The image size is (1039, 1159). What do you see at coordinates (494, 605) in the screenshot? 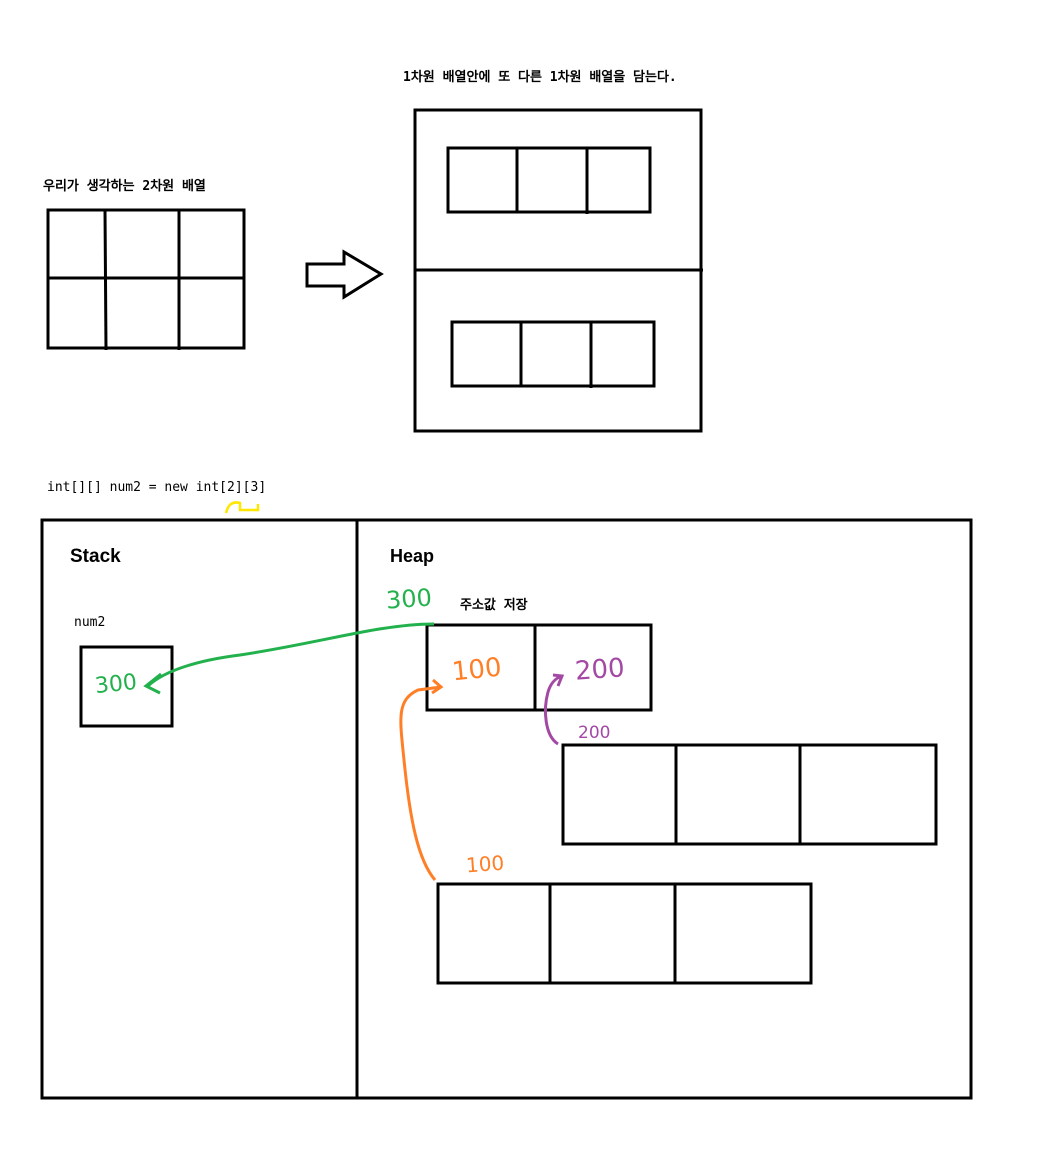
I see `address-note: 주소값 저장` at bounding box center [494, 605].